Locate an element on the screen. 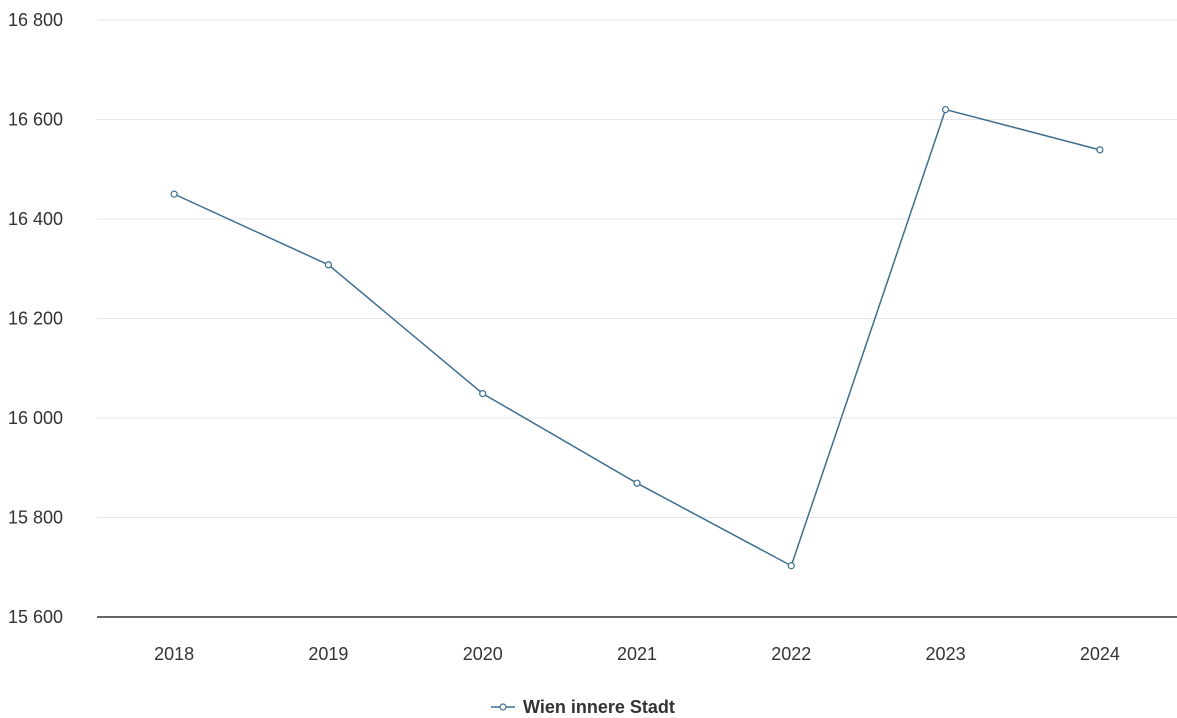 This screenshot has height=718, width=1177. x-tick-label: 2018 is located at coordinates (174, 654).